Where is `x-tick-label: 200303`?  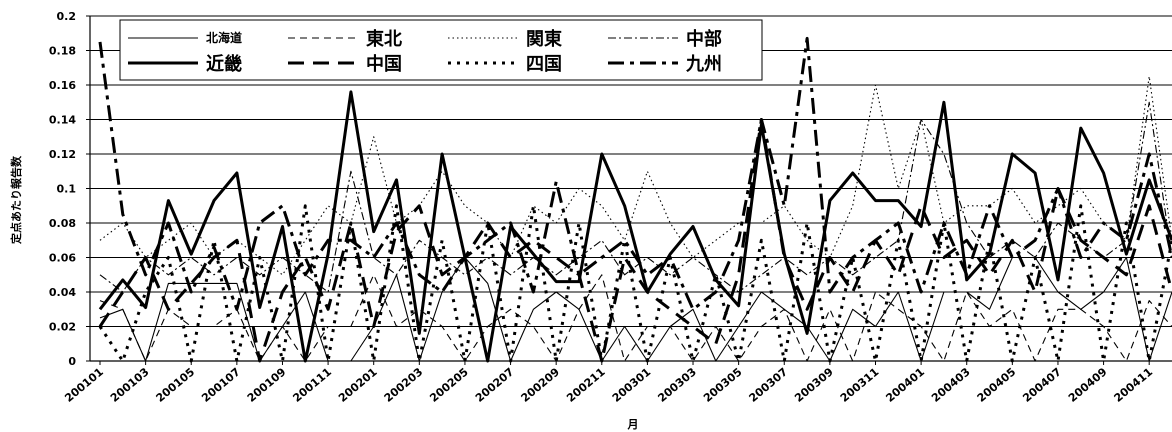 x-tick-label: 200303 is located at coordinates (677, 384).